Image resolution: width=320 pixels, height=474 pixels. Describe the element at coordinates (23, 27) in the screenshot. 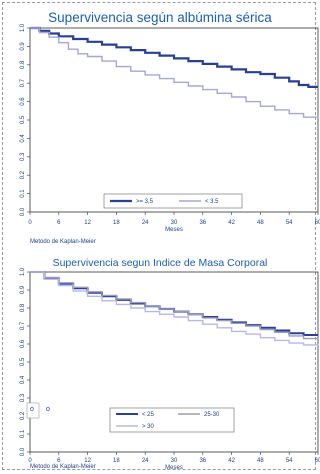

I see `c0-ytick-label-1.0: 1.0` at that location.